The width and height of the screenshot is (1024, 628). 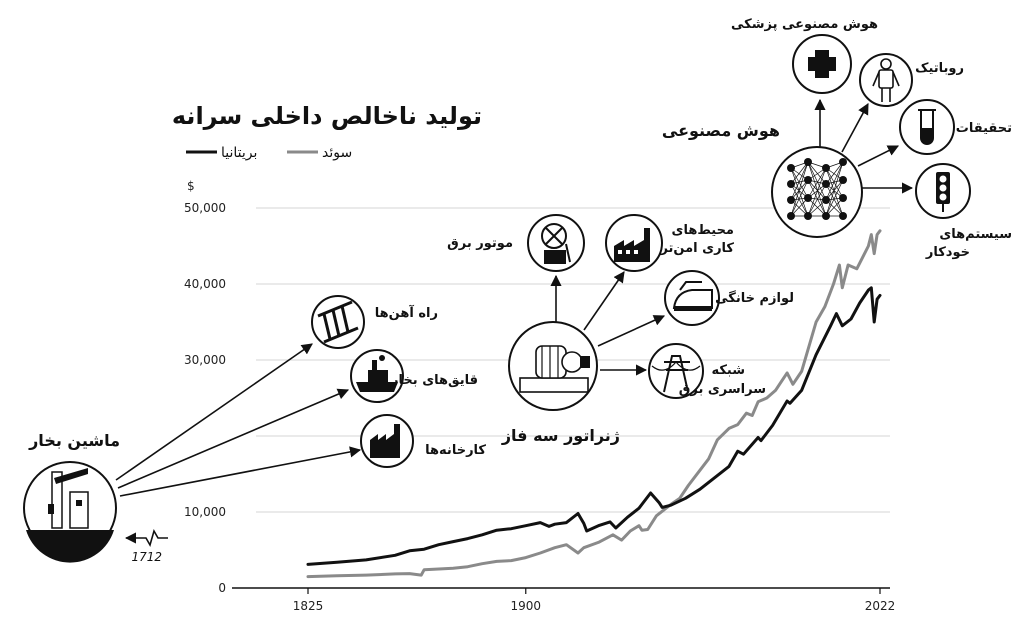 I want to click on arrow-to-research, so click(x=878, y=156).